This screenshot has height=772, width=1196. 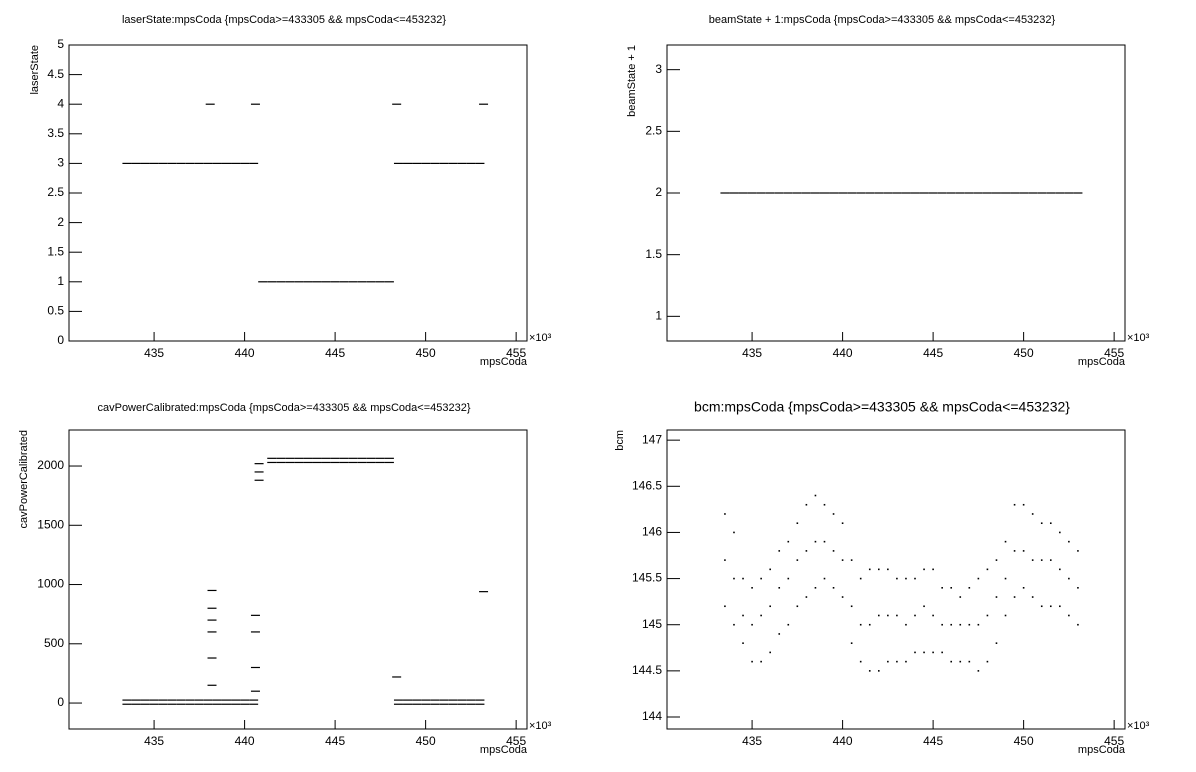 What do you see at coordinates (60, 103) in the screenshot?
I see `y-tick-label: 4` at bounding box center [60, 103].